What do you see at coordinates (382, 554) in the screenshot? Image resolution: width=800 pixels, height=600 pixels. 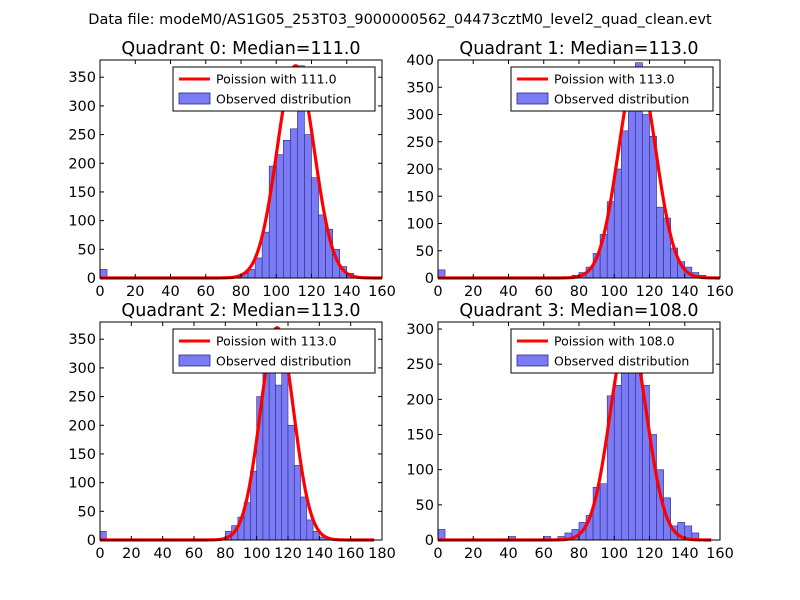 I see `x-tick-label: 180` at bounding box center [382, 554].